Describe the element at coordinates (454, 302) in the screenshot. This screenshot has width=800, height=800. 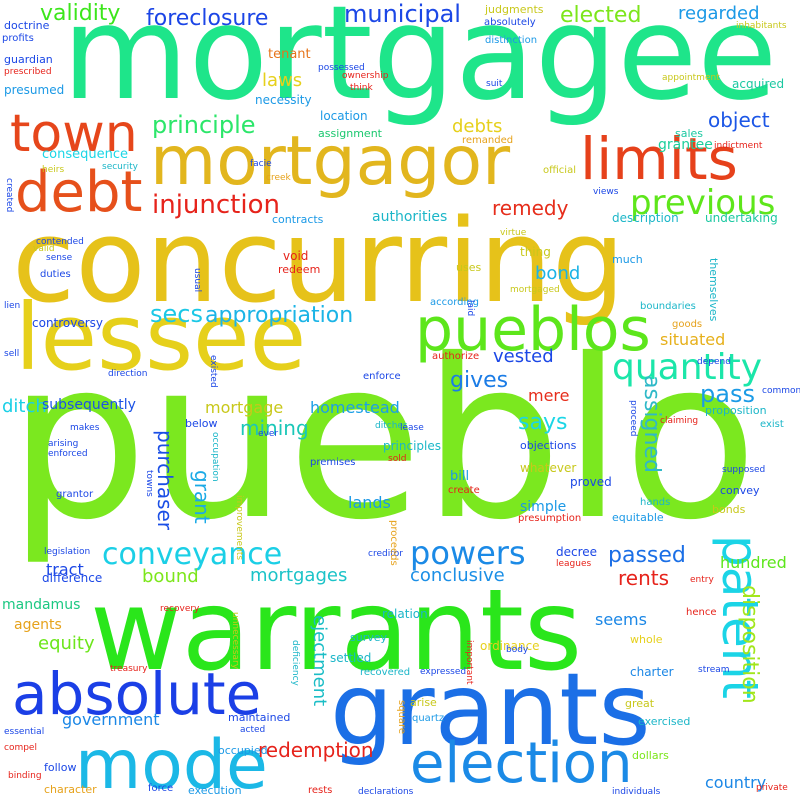
I see `word: according` at that location.